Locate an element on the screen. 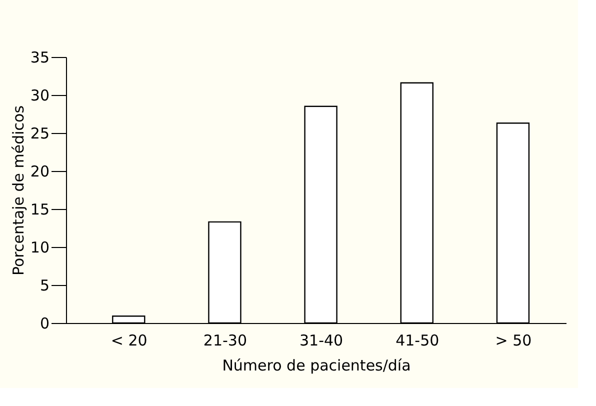 The image size is (596, 406). x-tick-label: 21-30 is located at coordinates (225, 341).